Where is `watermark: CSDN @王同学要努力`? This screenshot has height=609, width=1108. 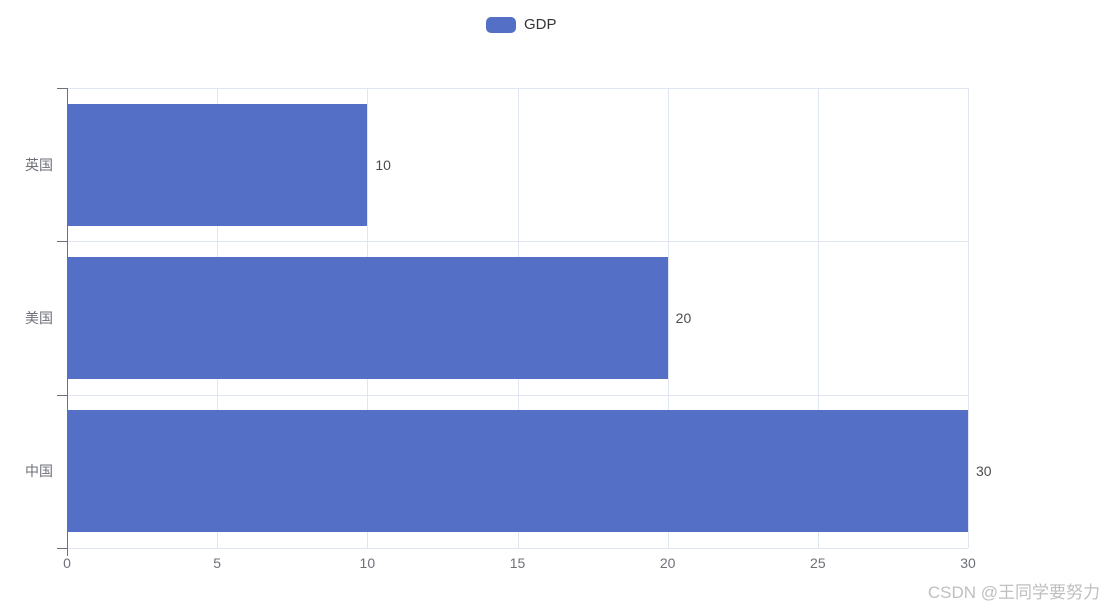 watermark: CSDN @王同学要努力 is located at coordinates (1013, 592).